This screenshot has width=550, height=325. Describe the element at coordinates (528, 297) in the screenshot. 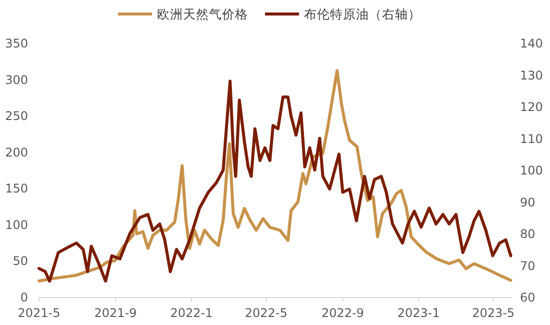

I see `y2-tick-label: 60` at that location.